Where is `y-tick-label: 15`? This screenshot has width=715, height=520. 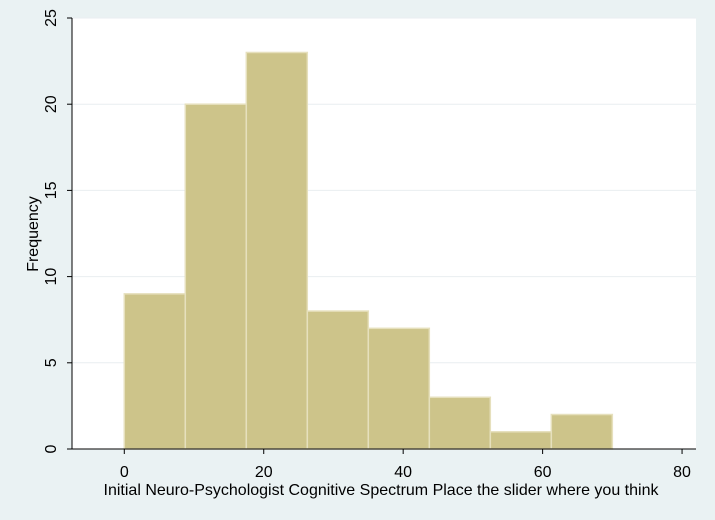
y-tick-label: 15 is located at coordinates (51, 190).